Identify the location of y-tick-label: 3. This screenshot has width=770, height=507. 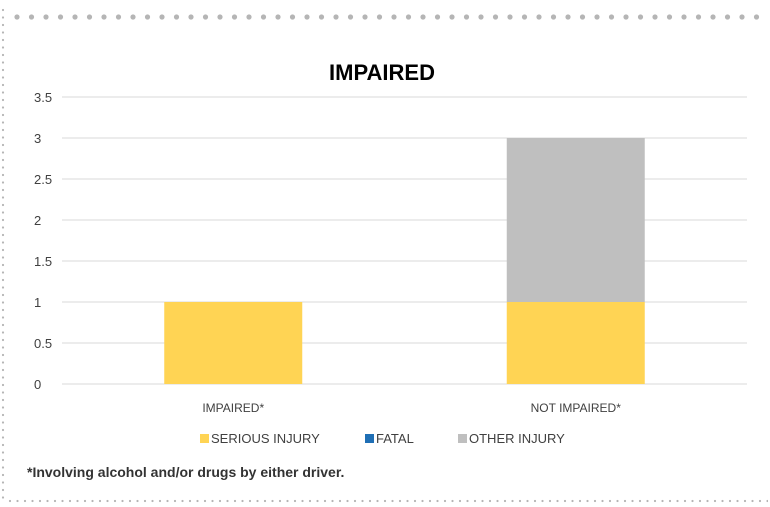
(37, 138).